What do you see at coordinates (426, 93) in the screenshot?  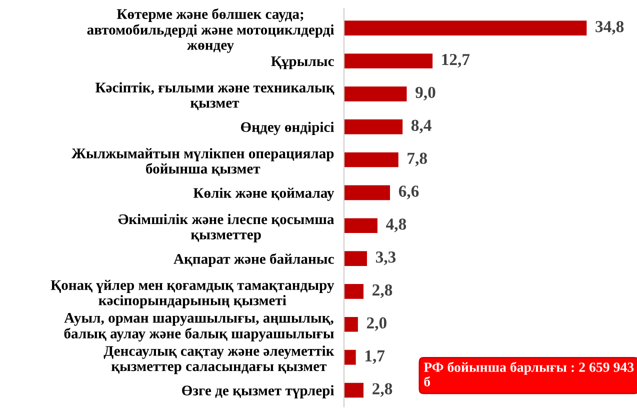 I see `data-label: 9,0` at bounding box center [426, 93].